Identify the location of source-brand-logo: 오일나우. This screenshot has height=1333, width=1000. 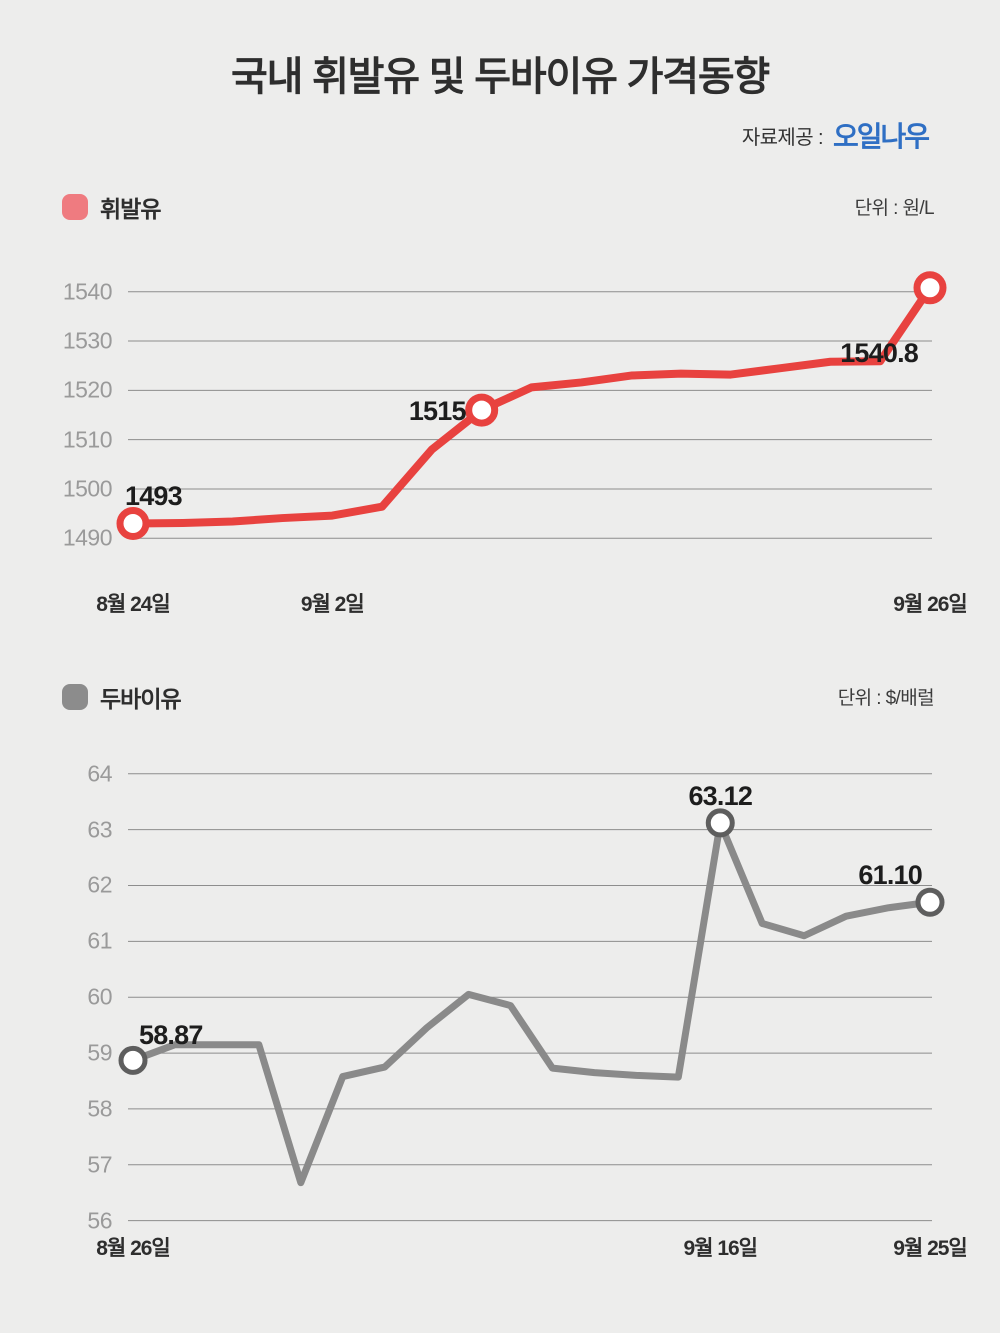
(881, 136).